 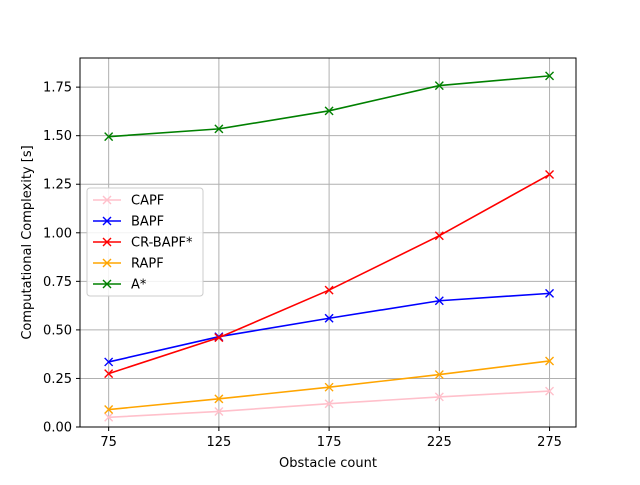 I want to click on x-tick-label: 125, so click(x=218, y=442).